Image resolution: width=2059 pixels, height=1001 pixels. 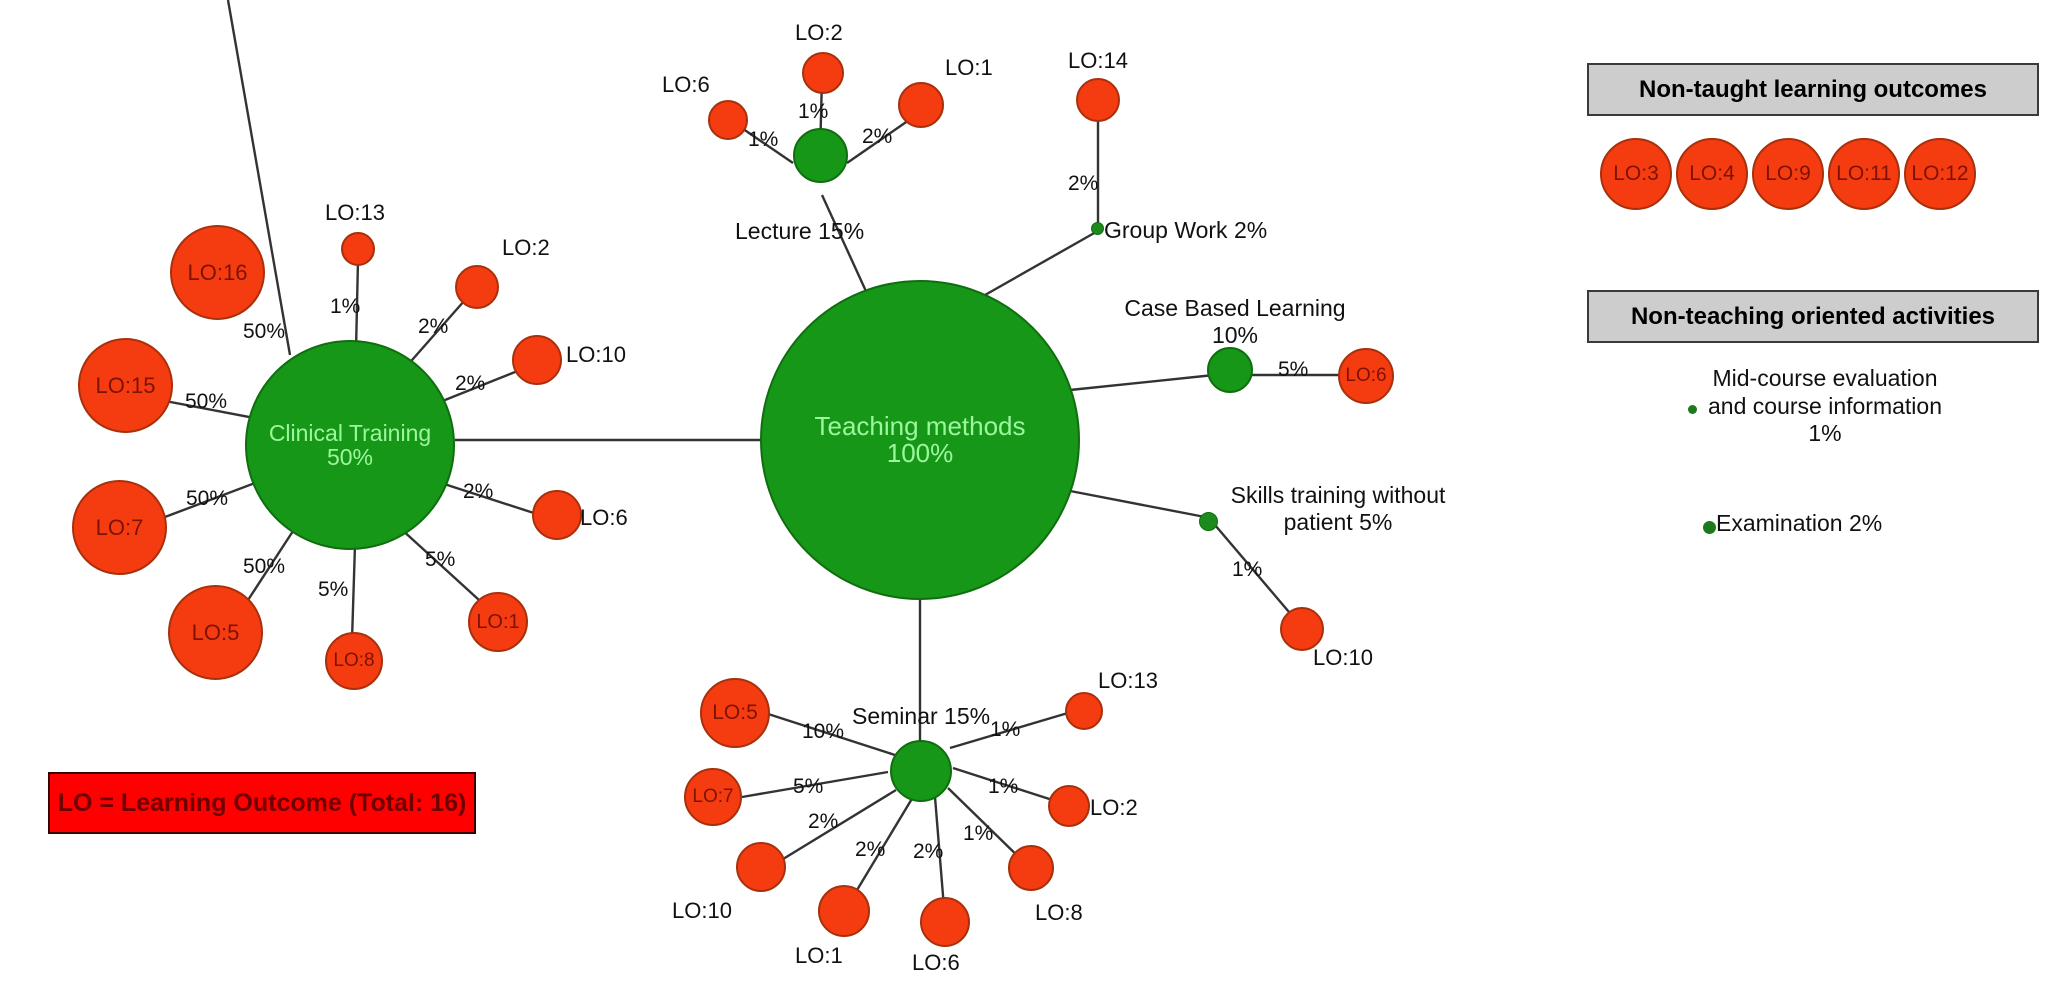 What do you see at coordinates (820, 155) in the screenshot?
I see `node-lecture: Lecture 15%` at bounding box center [820, 155].